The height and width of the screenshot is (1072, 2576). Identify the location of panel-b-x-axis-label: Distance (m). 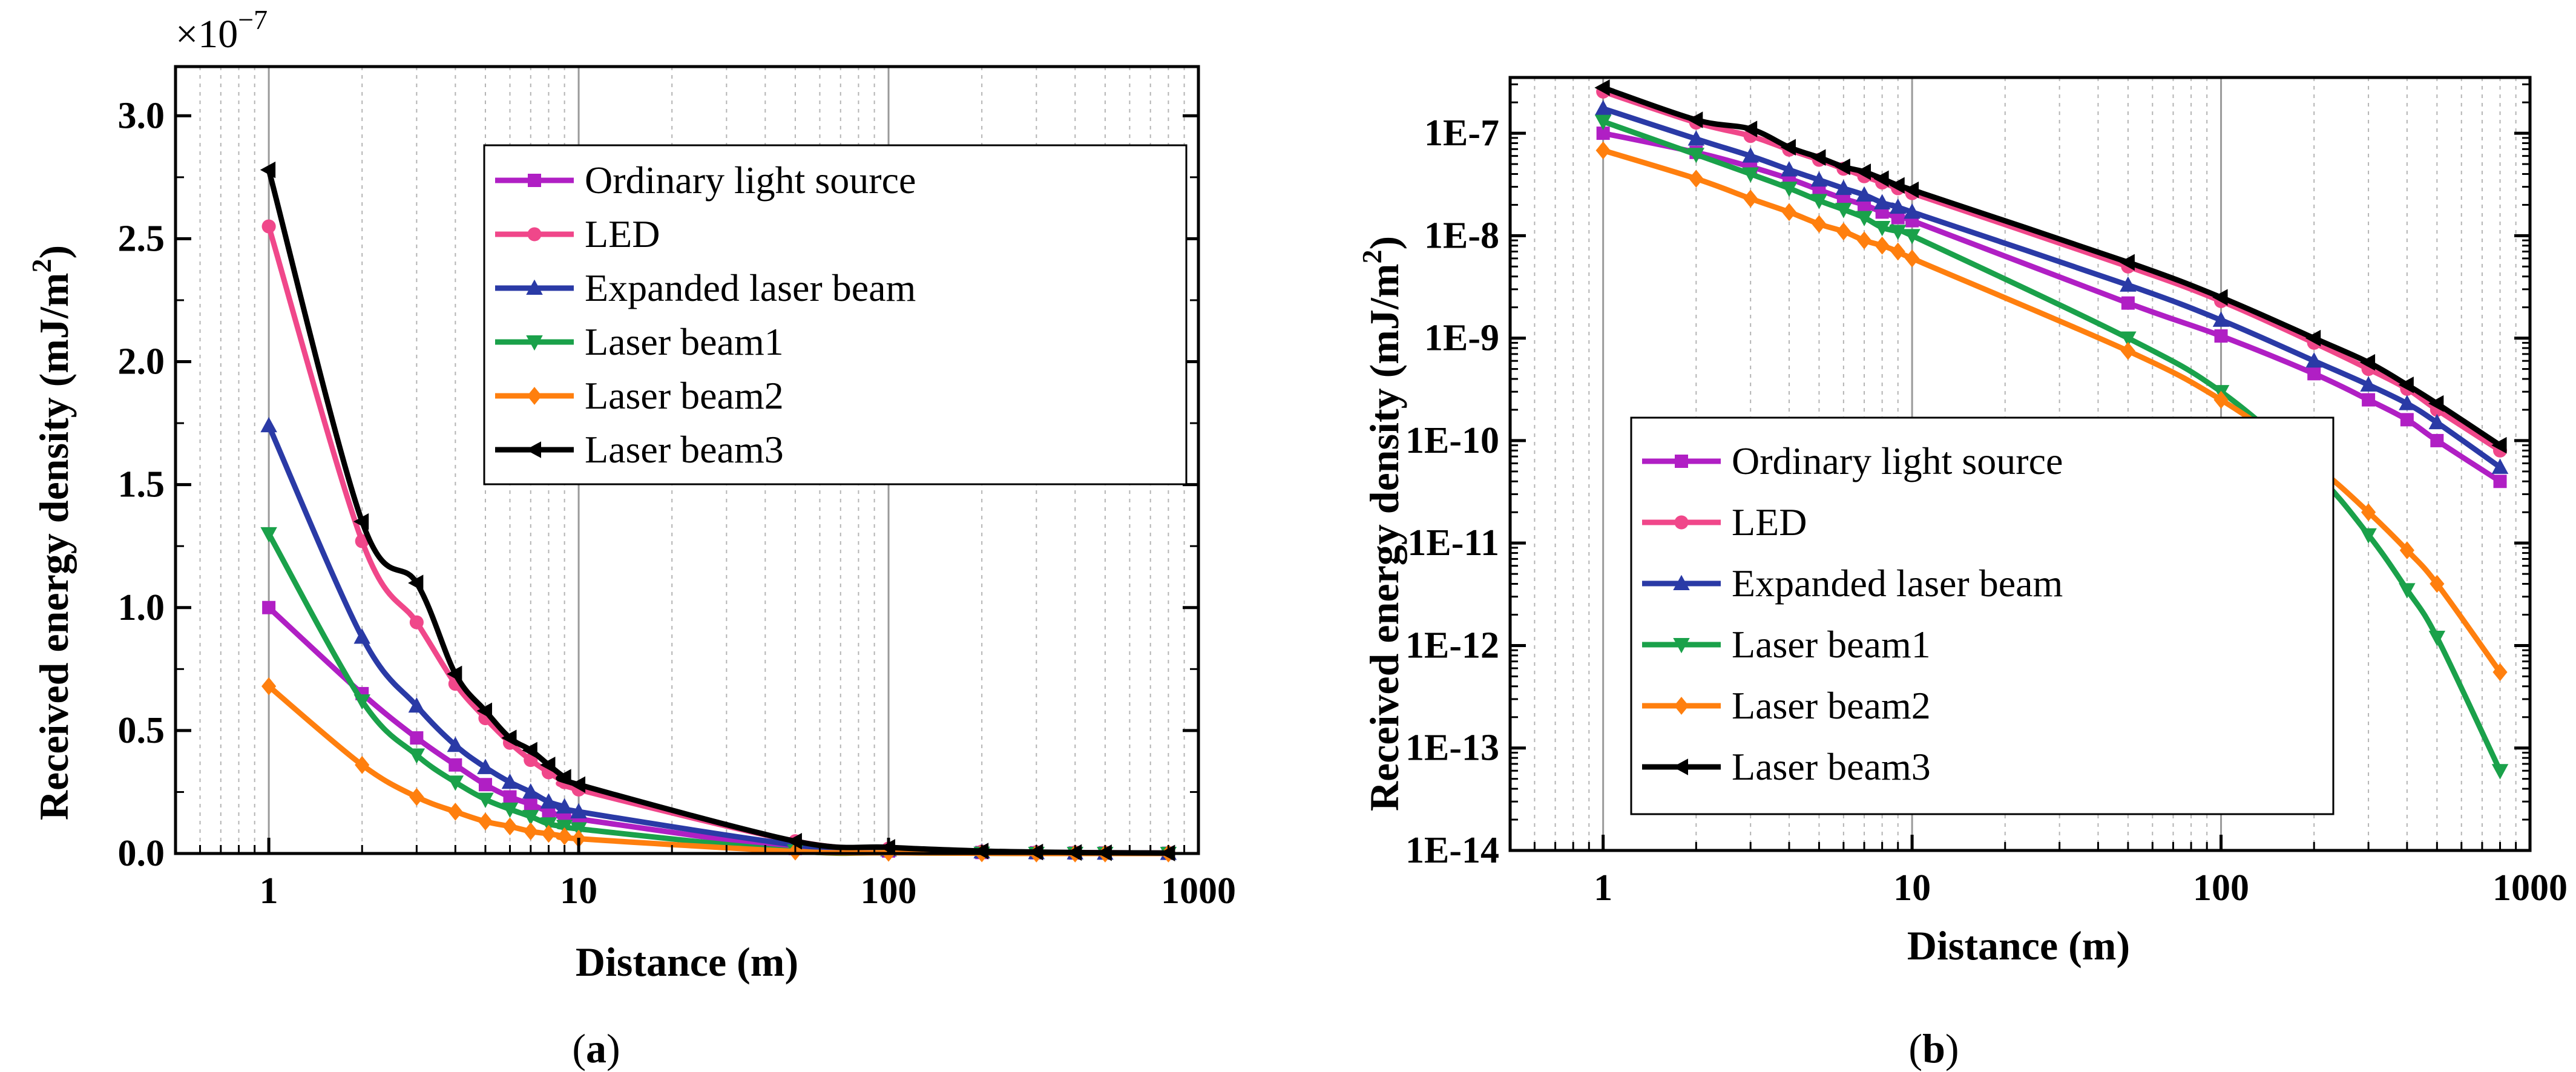
(2018, 945).